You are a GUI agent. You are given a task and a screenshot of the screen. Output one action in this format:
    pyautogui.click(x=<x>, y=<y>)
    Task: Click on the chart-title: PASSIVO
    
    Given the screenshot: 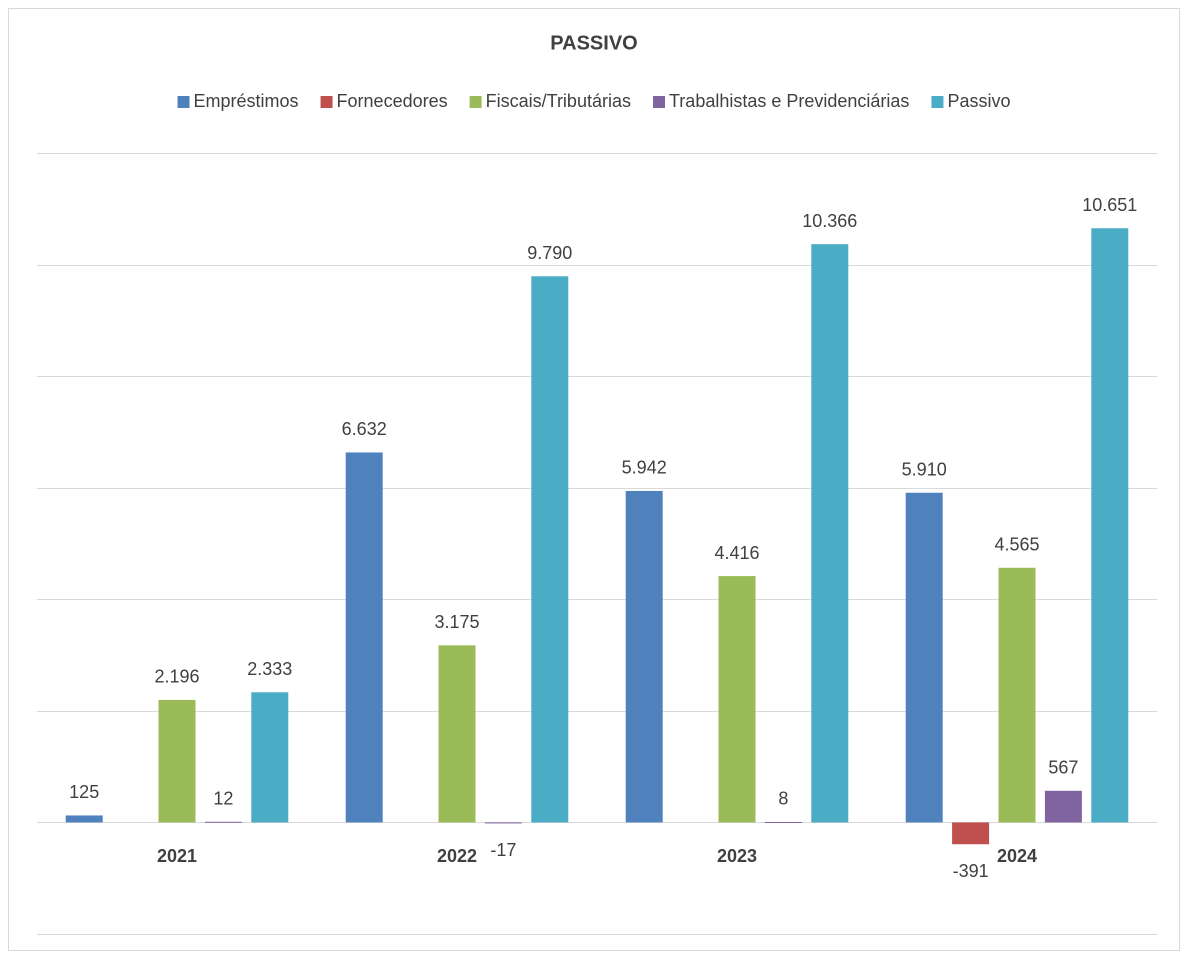 What is the action you would take?
    pyautogui.click(x=593, y=43)
    